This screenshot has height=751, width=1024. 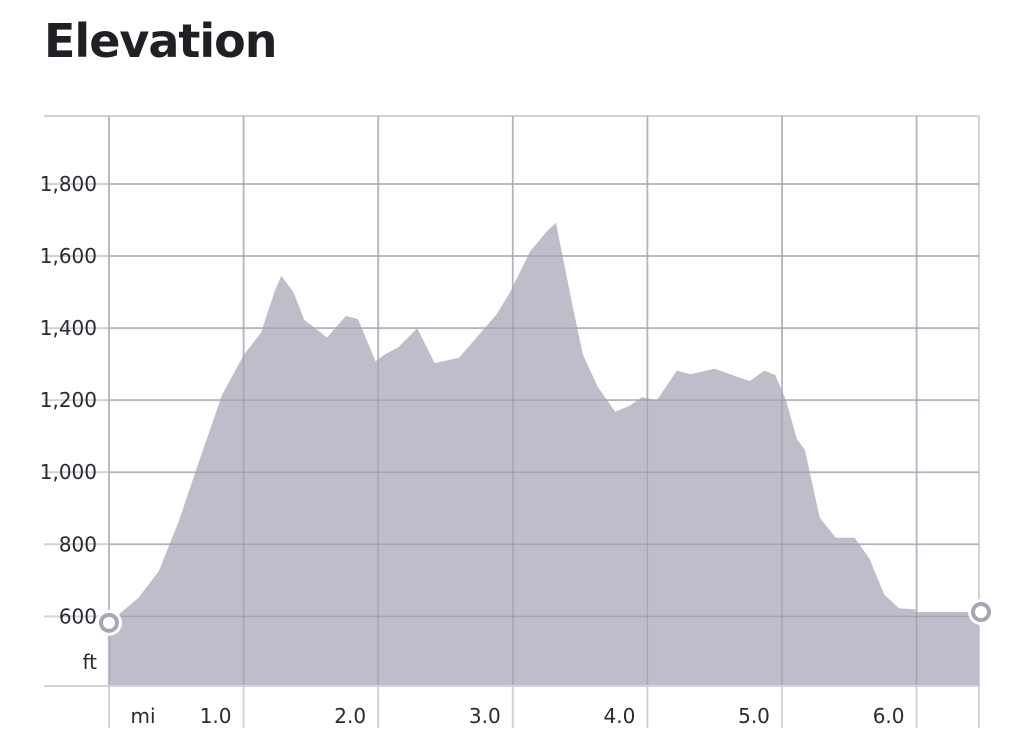 What do you see at coordinates (68, 400) in the screenshot?
I see `y-tick-label: 1,200` at bounding box center [68, 400].